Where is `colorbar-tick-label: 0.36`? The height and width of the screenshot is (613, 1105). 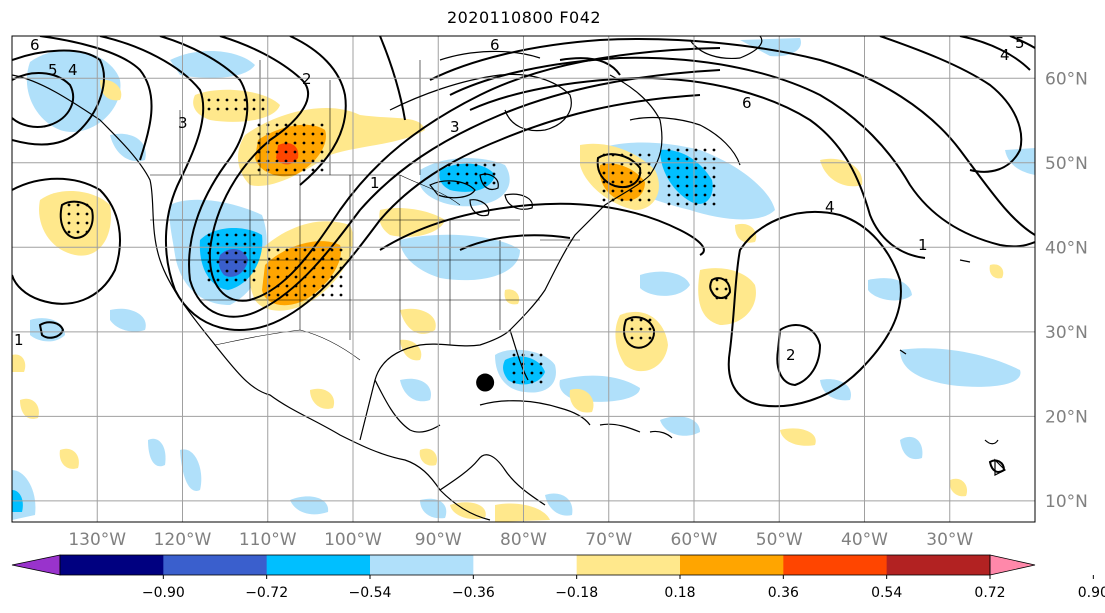
colorbar-tick-label: 0.36 is located at coordinates (783, 593).